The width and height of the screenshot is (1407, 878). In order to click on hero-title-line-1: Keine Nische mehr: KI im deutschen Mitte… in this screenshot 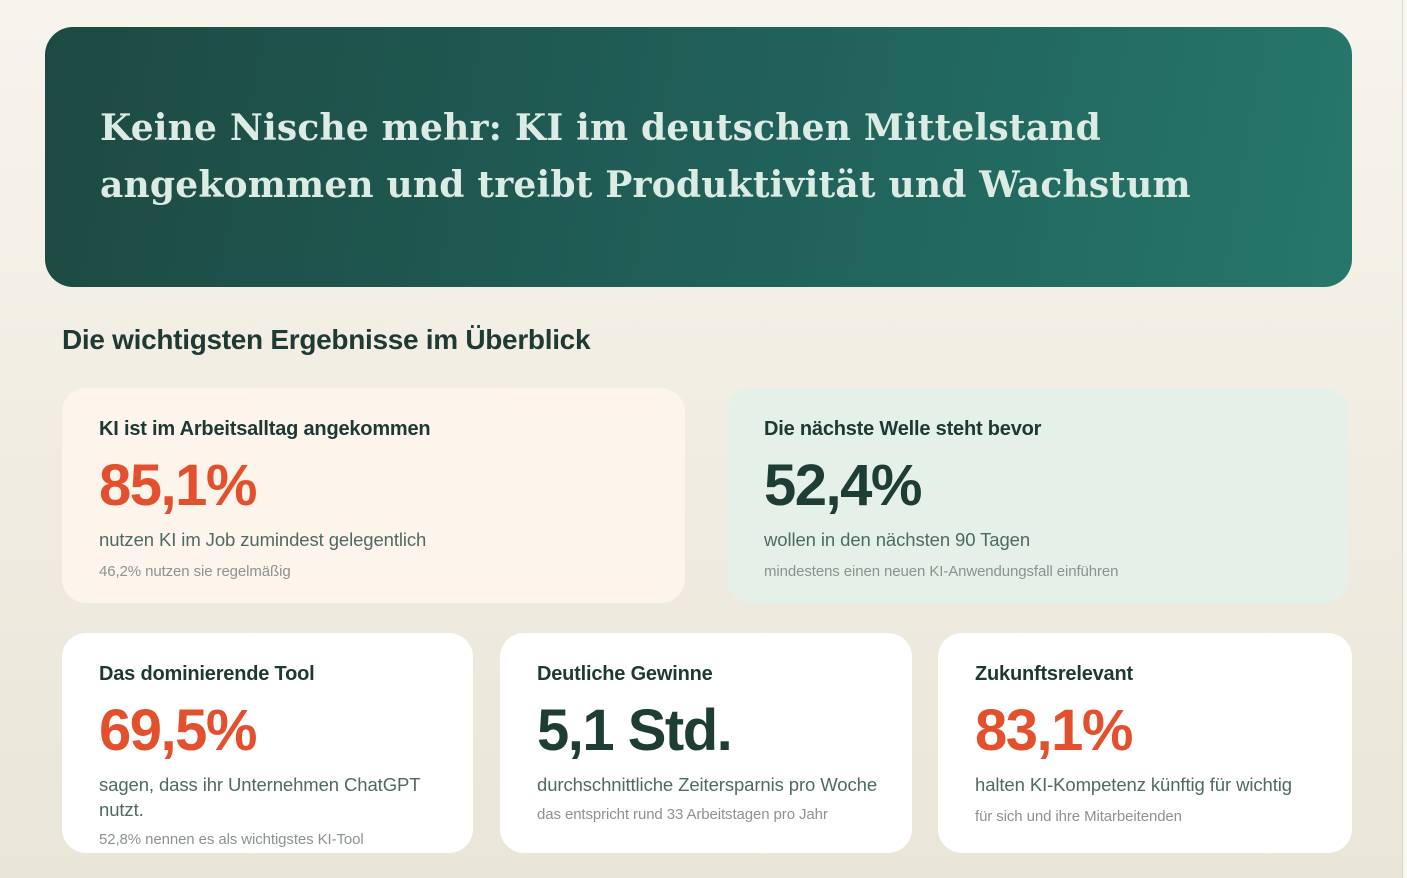, I will do `click(600, 128)`.